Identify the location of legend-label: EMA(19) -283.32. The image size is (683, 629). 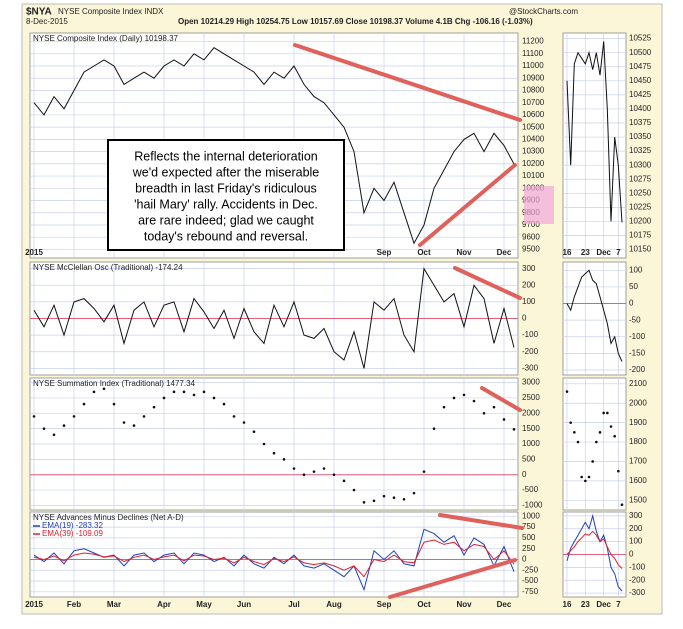
(72, 525).